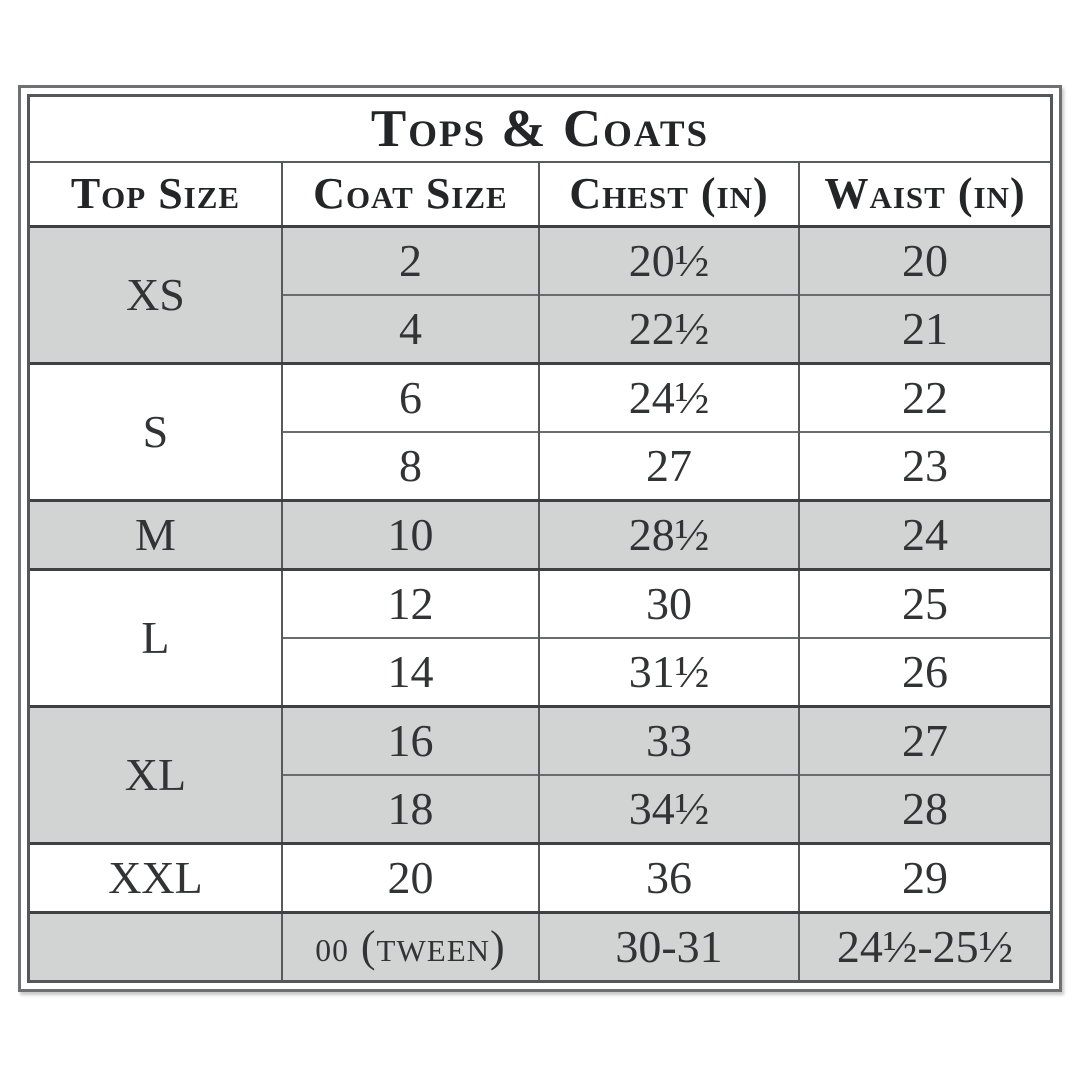 This screenshot has height=1080, width=1080. What do you see at coordinates (668, 945) in the screenshot?
I see `chest-cell: 30-31` at bounding box center [668, 945].